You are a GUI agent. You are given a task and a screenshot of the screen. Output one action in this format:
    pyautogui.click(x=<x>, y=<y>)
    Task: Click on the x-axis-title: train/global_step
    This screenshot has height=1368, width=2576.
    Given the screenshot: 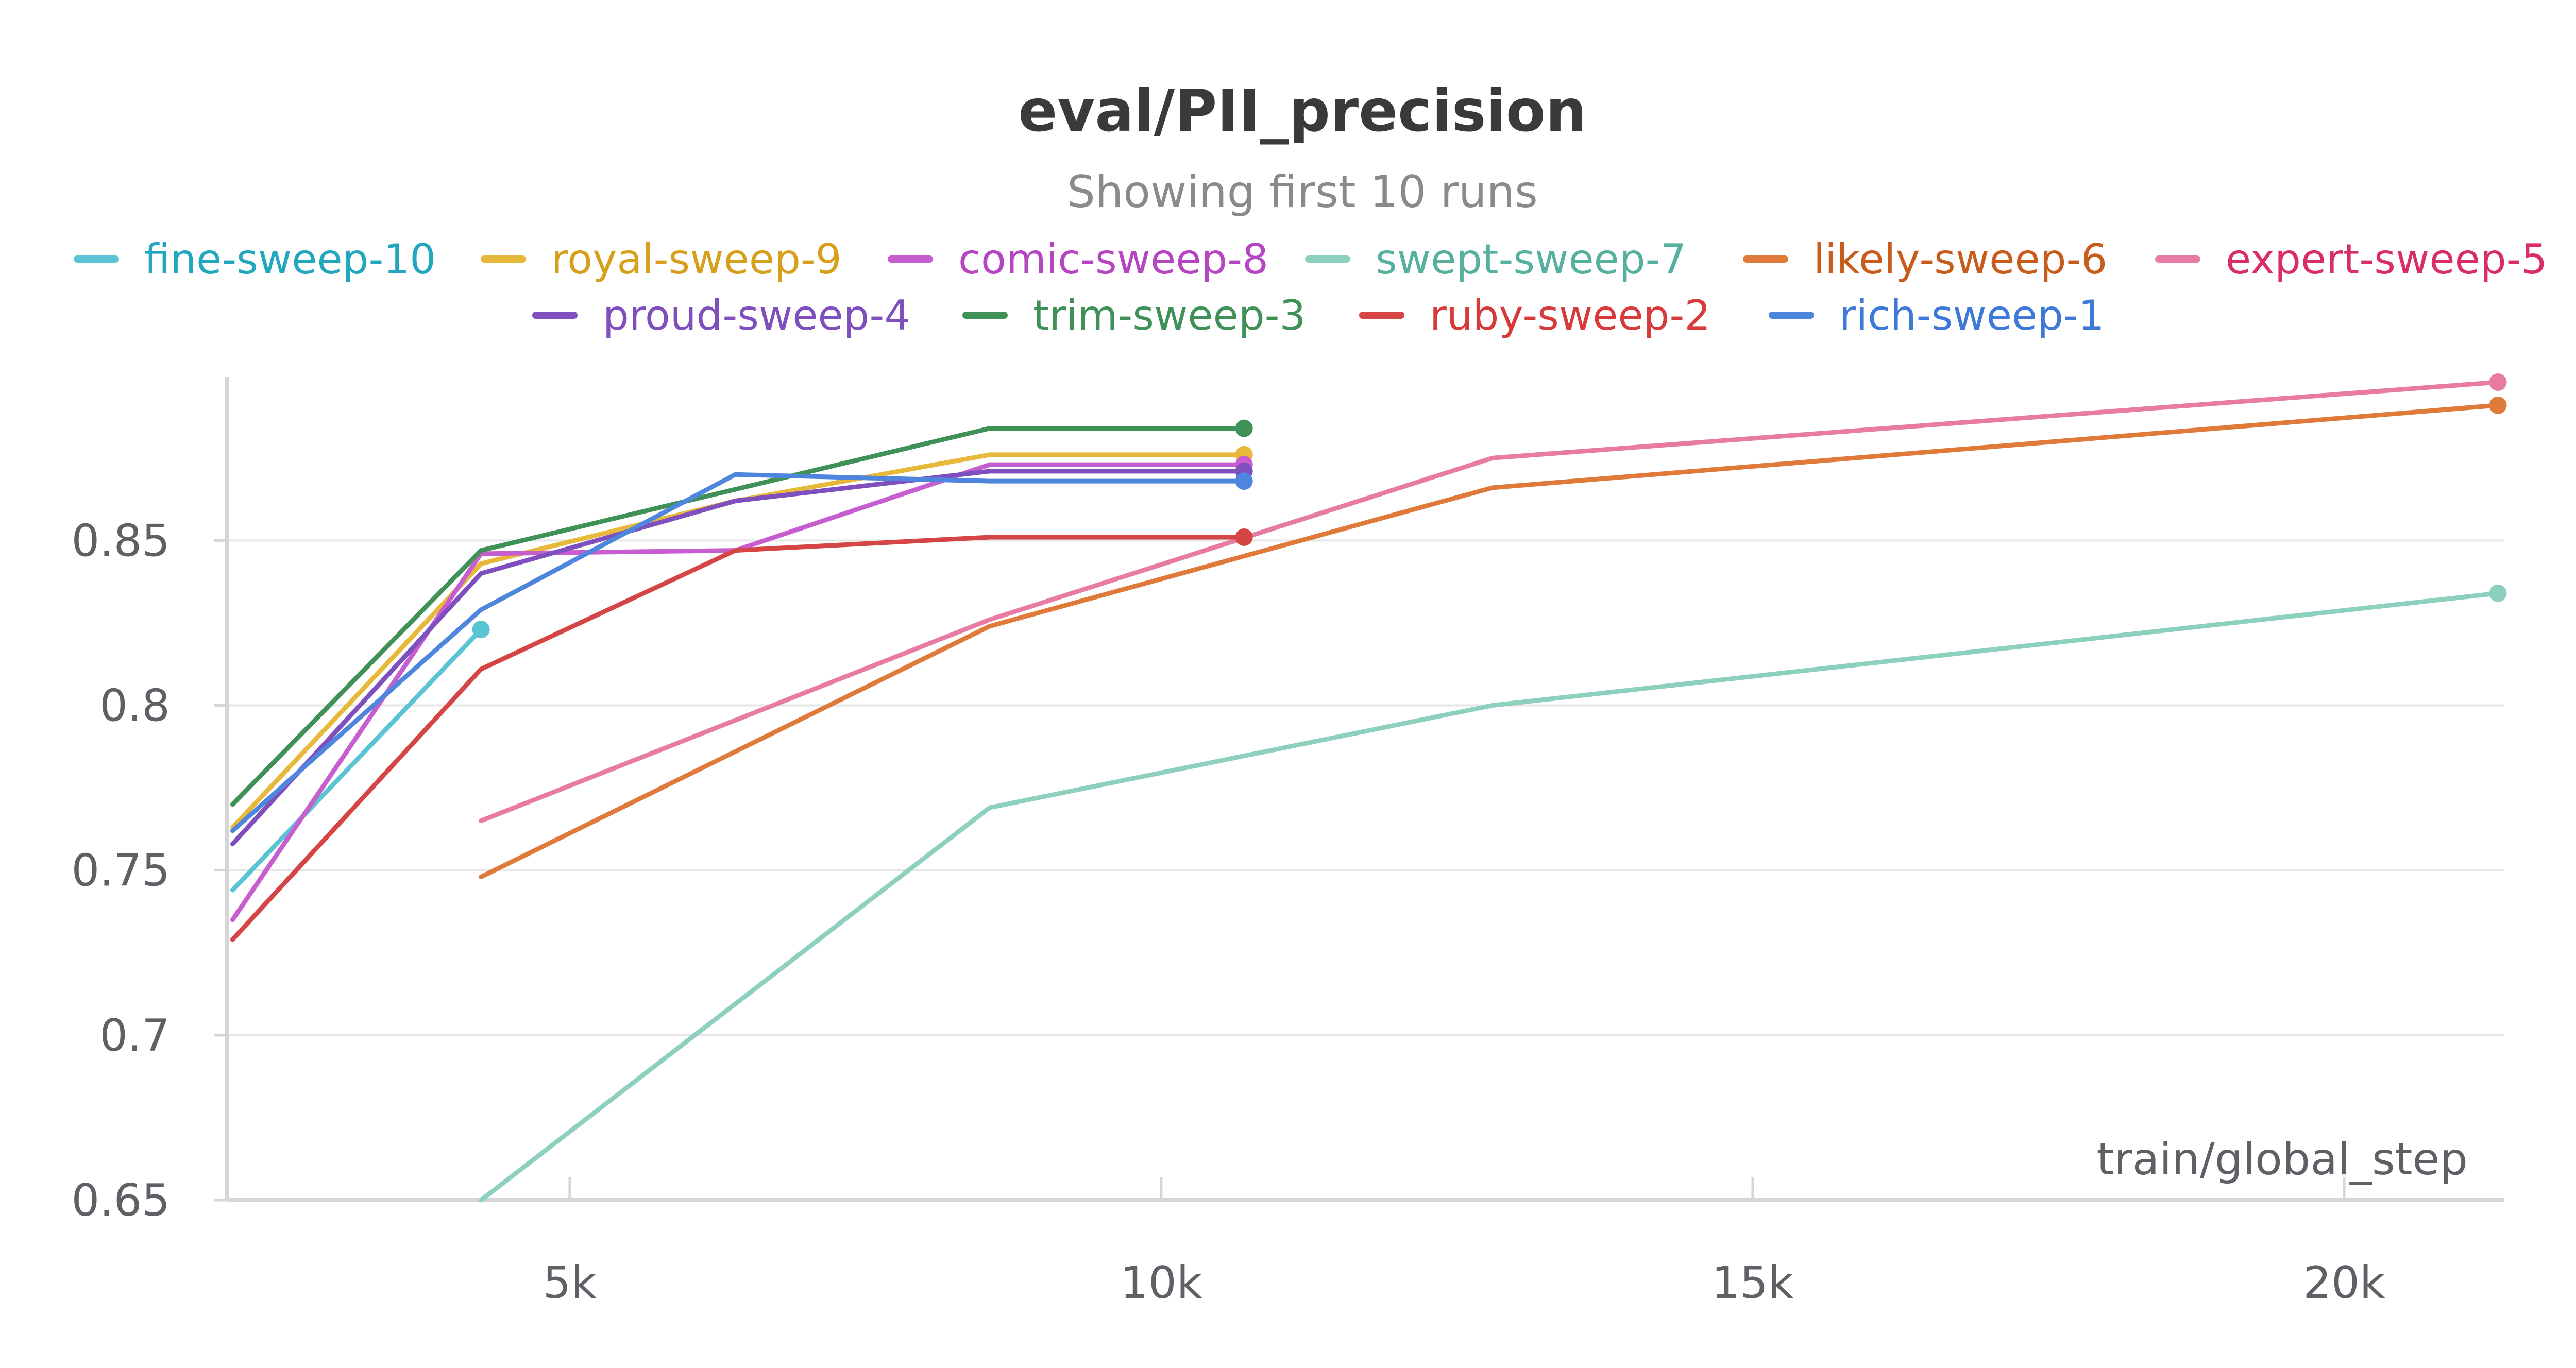 What is the action you would take?
    pyautogui.click(x=2282, y=1159)
    